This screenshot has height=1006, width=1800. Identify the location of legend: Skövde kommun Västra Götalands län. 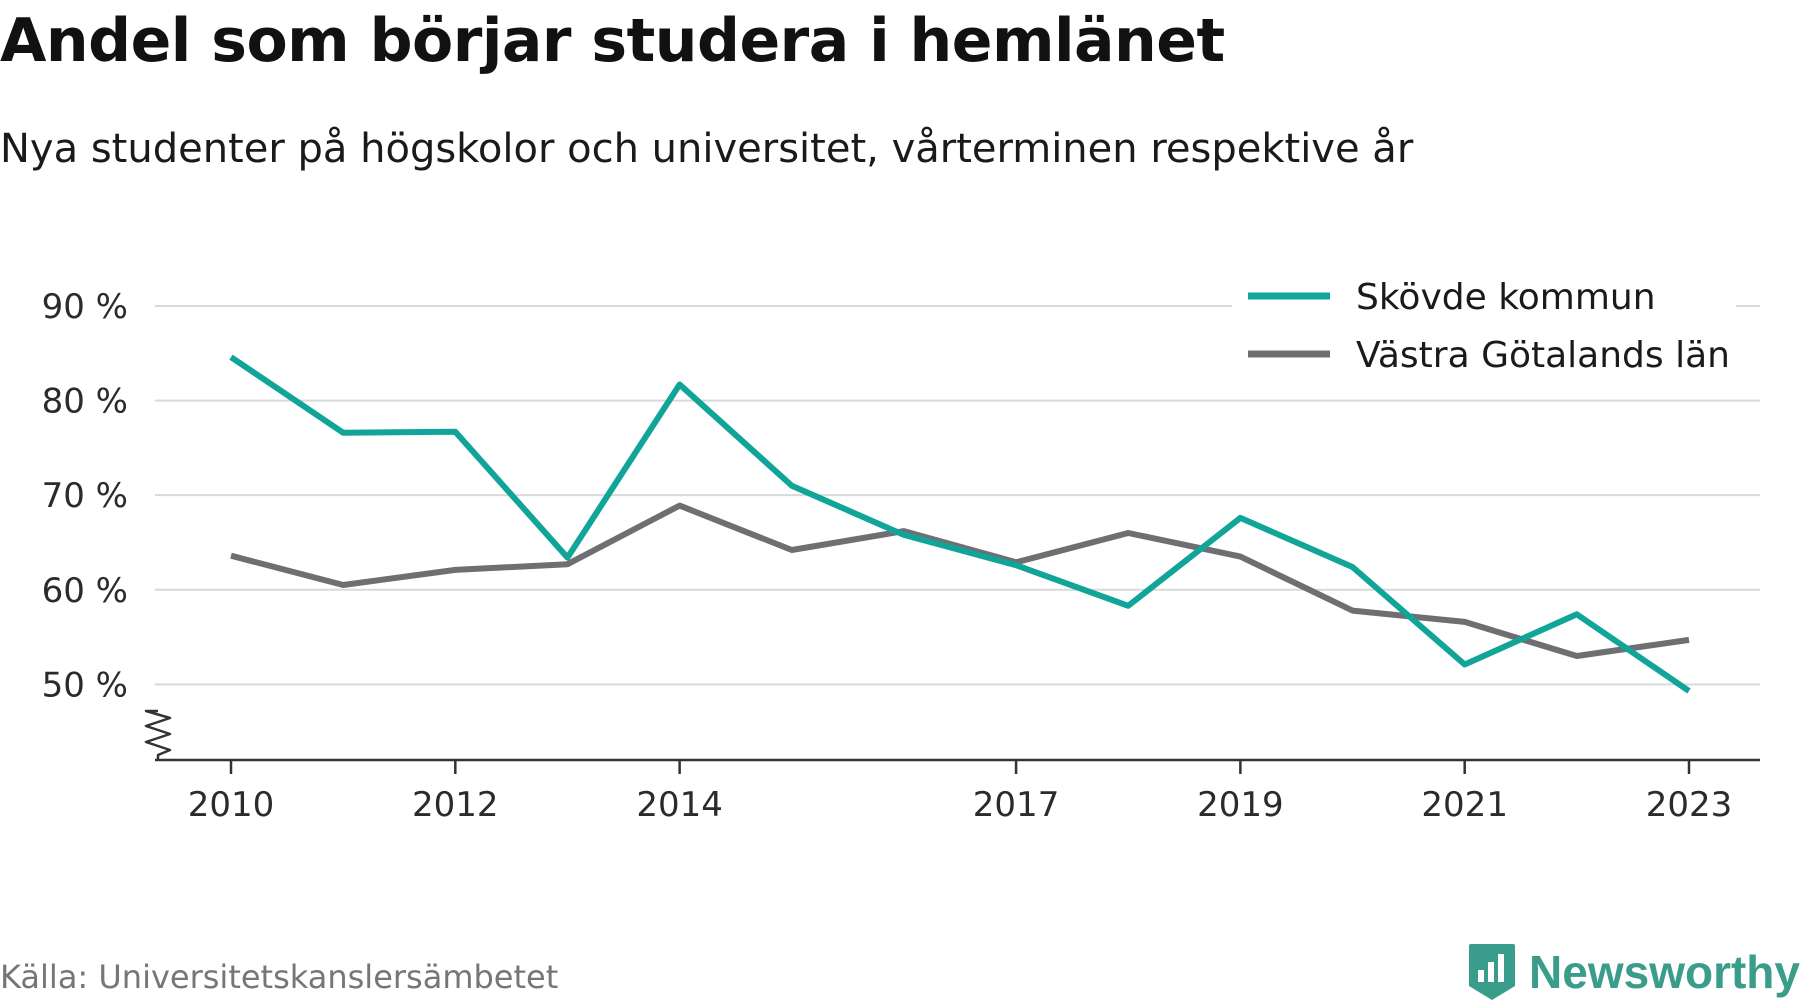
(1484, 331).